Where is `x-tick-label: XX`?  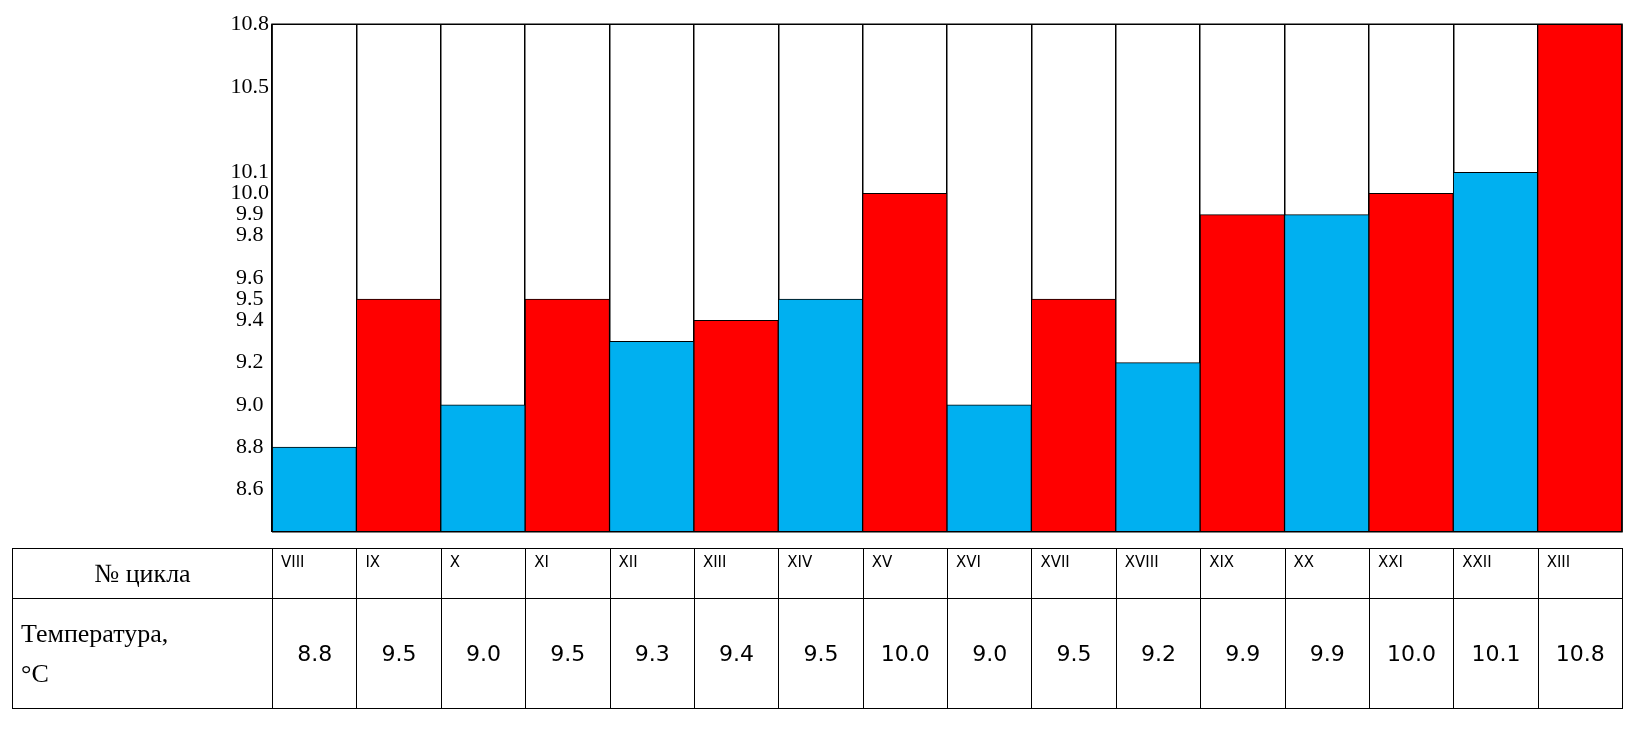
x-tick-label: XX is located at coordinates (1327, 573).